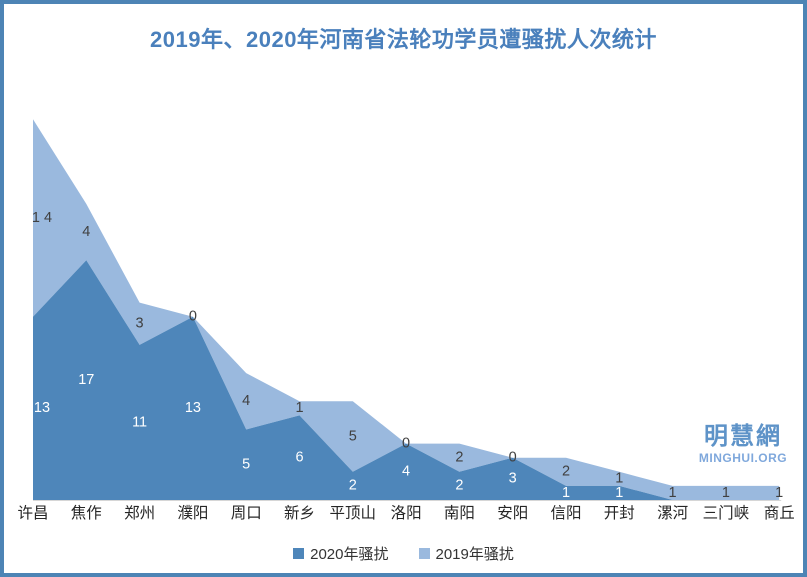 The image size is (807, 577). Describe the element at coordinates (353, 513) in the screenshot. I see `x-axis-label: 平顶山` at that location.